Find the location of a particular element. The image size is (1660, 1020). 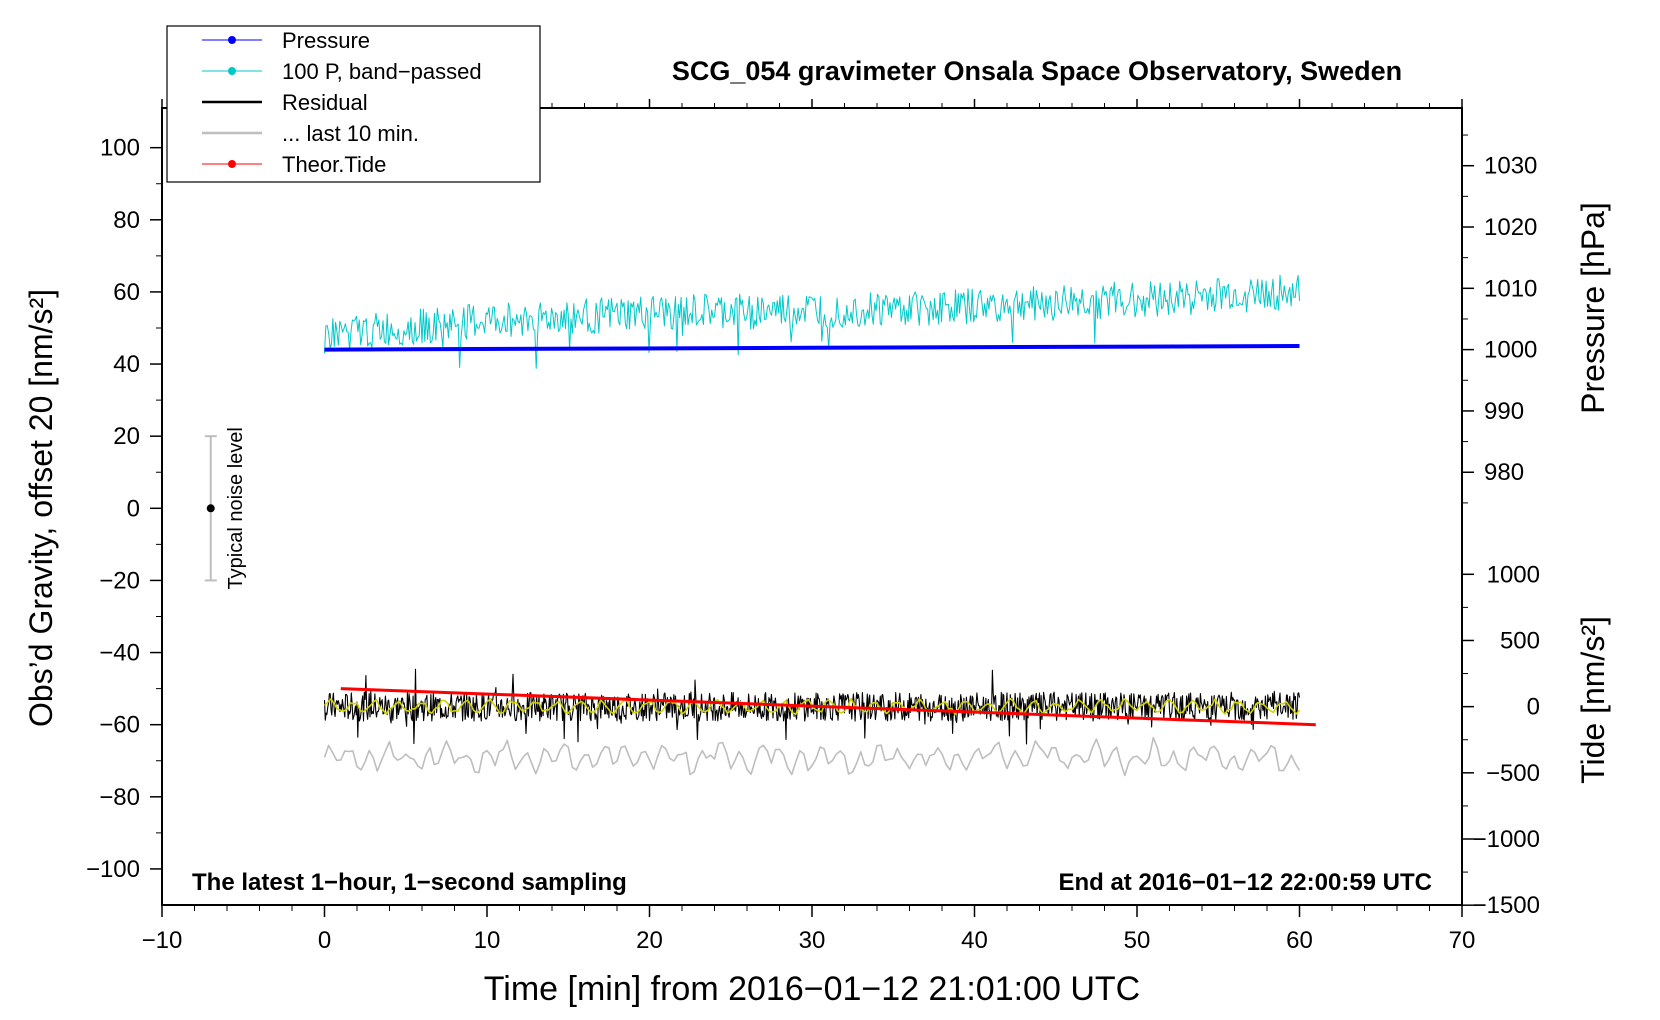

tide-tick-label: 0 is located at coordinates (1533, 707).